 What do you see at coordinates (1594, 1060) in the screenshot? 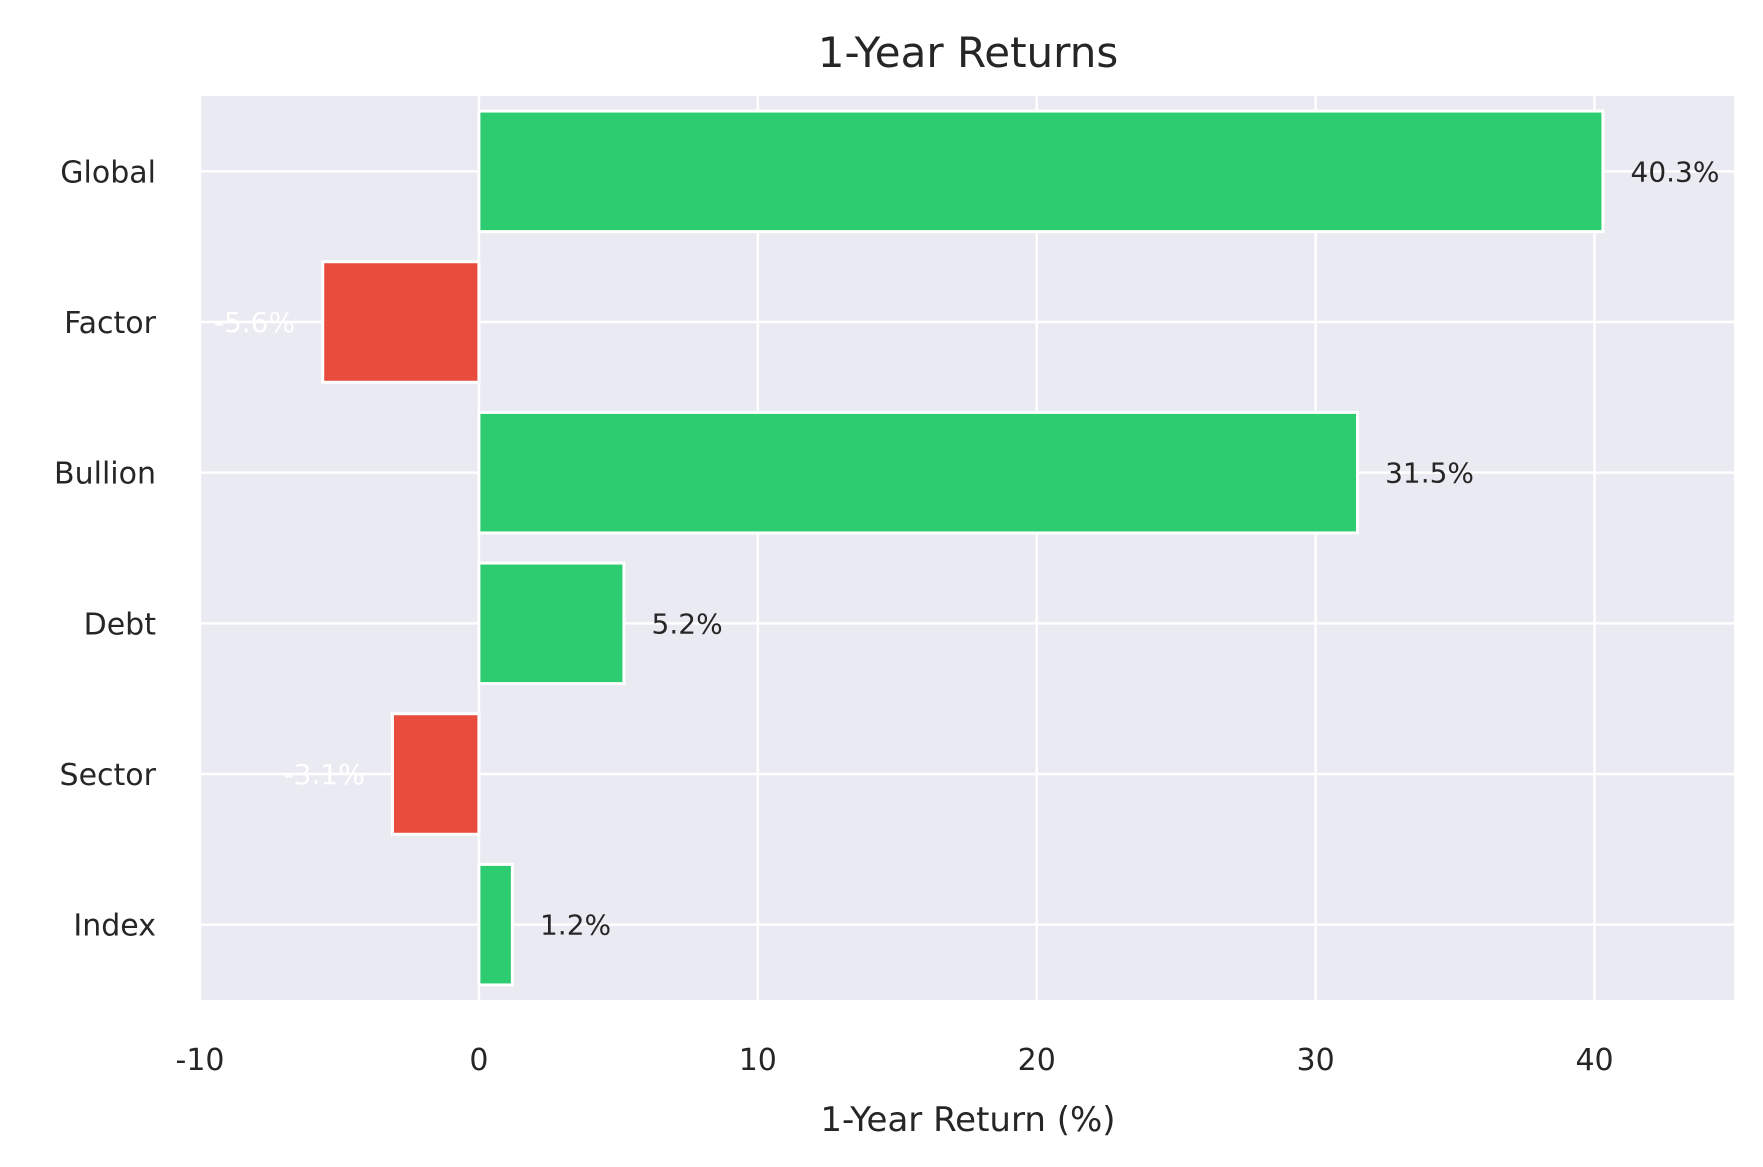
I see `x-tick-label-5: 40` at bounding box center [1594, 1060].